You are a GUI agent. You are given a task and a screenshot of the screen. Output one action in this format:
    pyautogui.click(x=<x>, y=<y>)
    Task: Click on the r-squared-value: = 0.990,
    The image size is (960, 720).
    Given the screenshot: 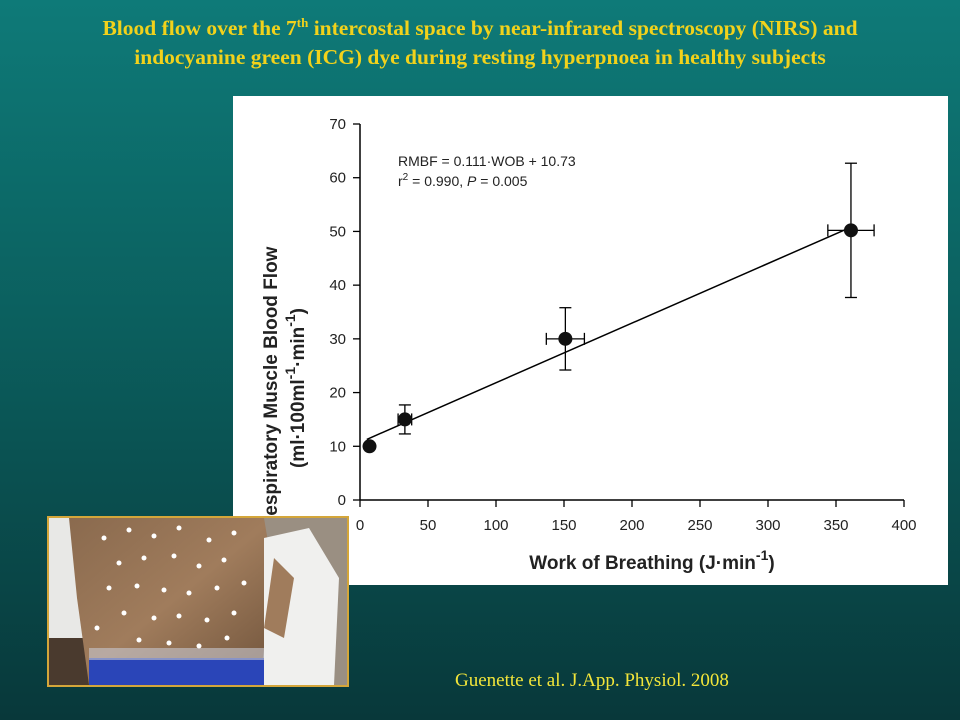 What is the action you would take?
    pyautogui.click(x=437, y=181)
    